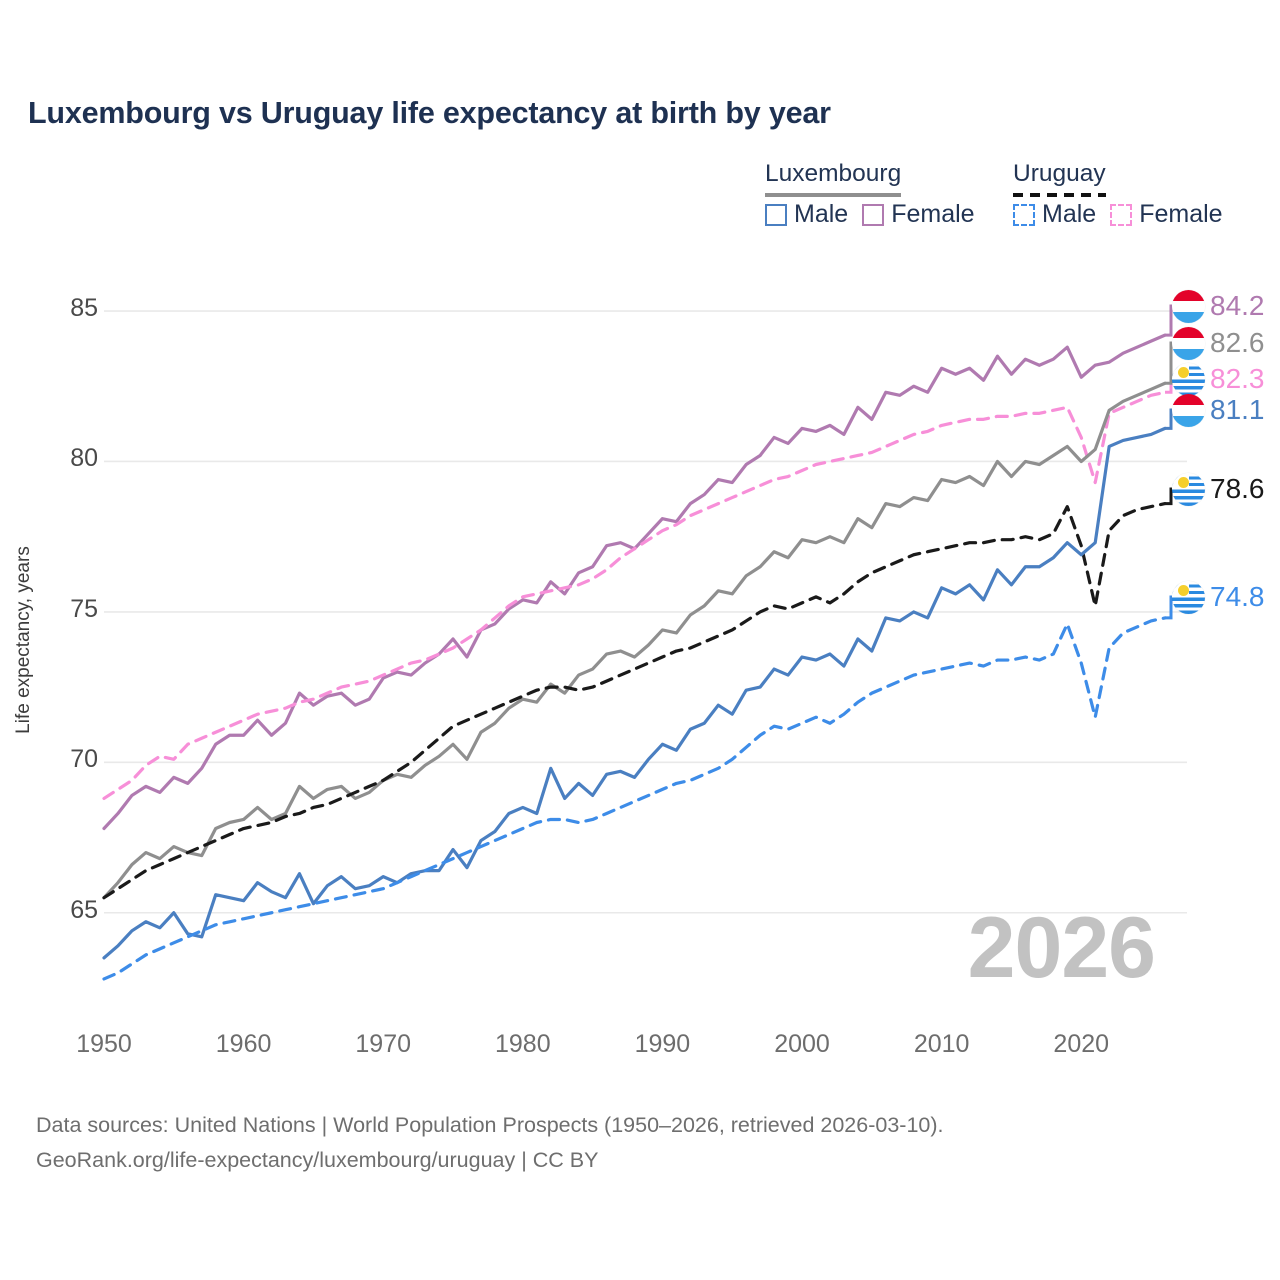 The image size is (1280, 1280). Describe the element at coordinates (243, 1044) in the screenshot. I see `x-tick-label: 1960` at that location.